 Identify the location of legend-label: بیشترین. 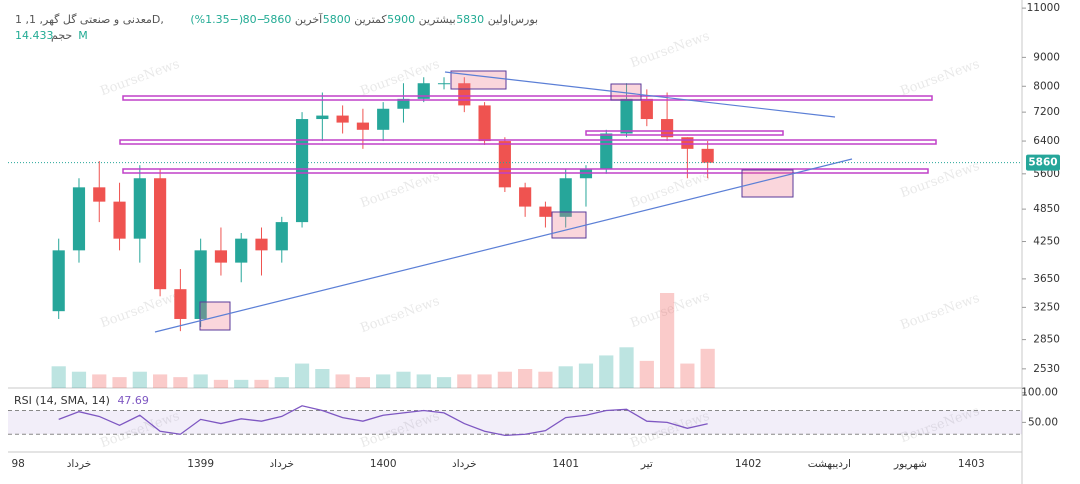
(437, 19).